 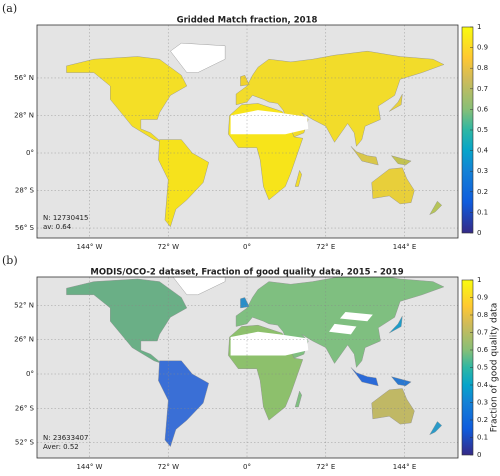 What do you see at coordinates (247, 21) in the screenshot?
I see `panel-title: Gridded Match fraction, 2018` at bounding box center [247, 21].